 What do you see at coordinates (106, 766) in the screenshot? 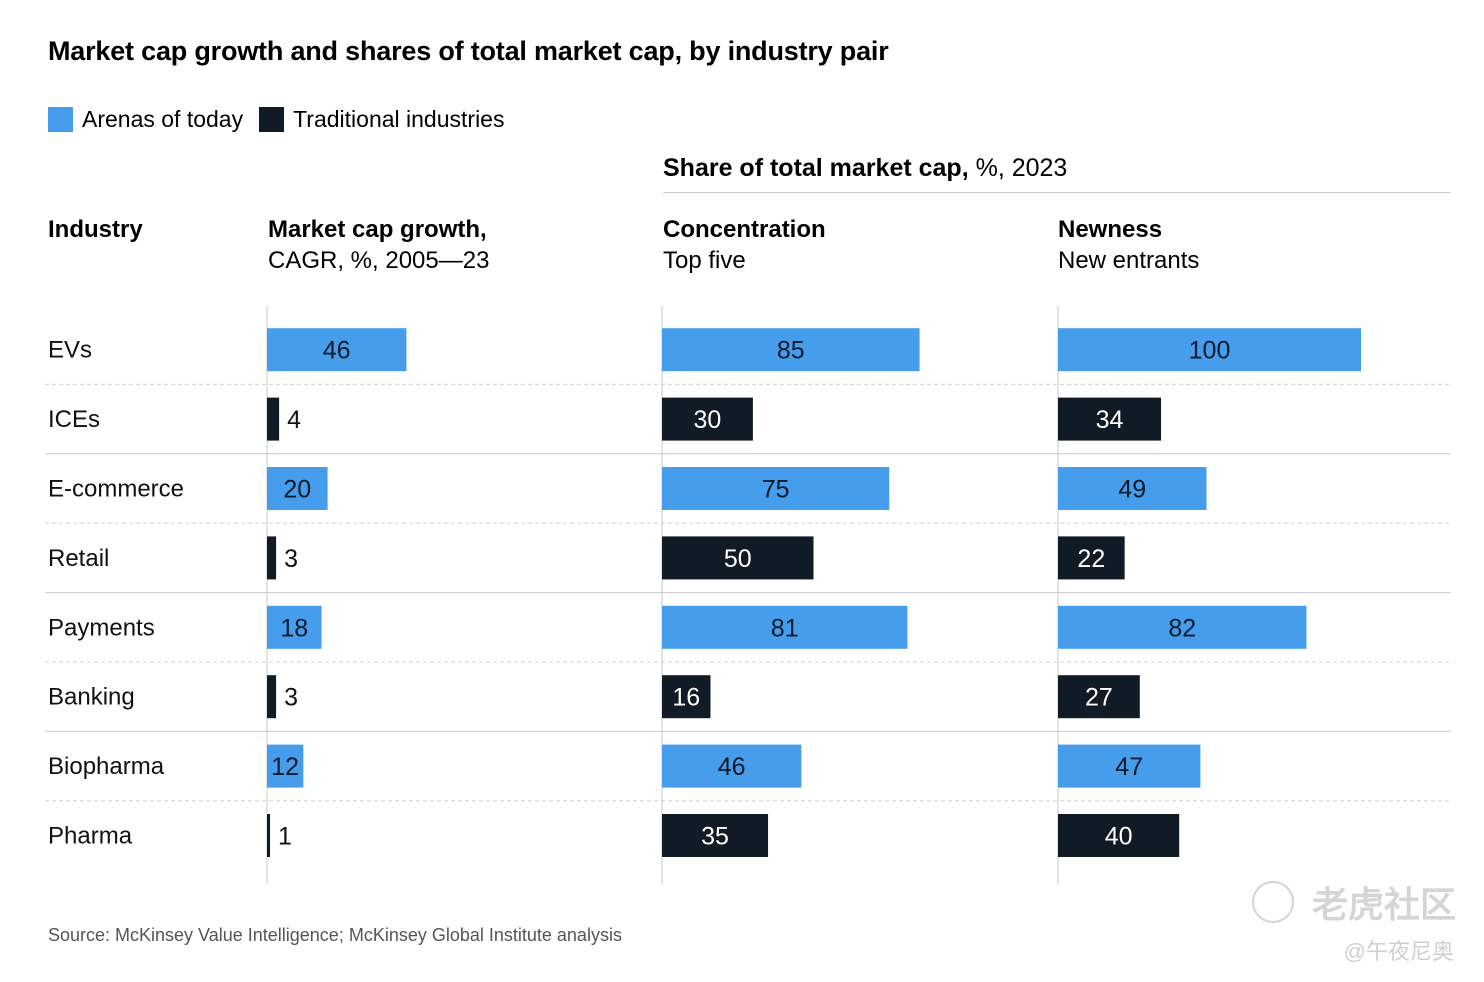
I see `category-label: Biopharma` at bounding box center [106, 766].